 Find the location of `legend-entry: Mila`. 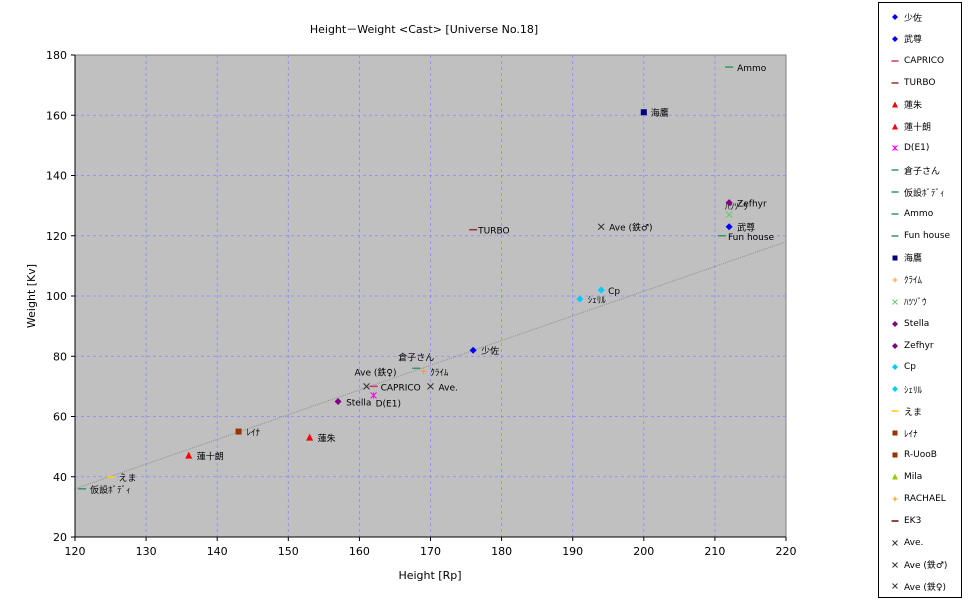

legend-entry: Mila is located at coordinates (906, 477).